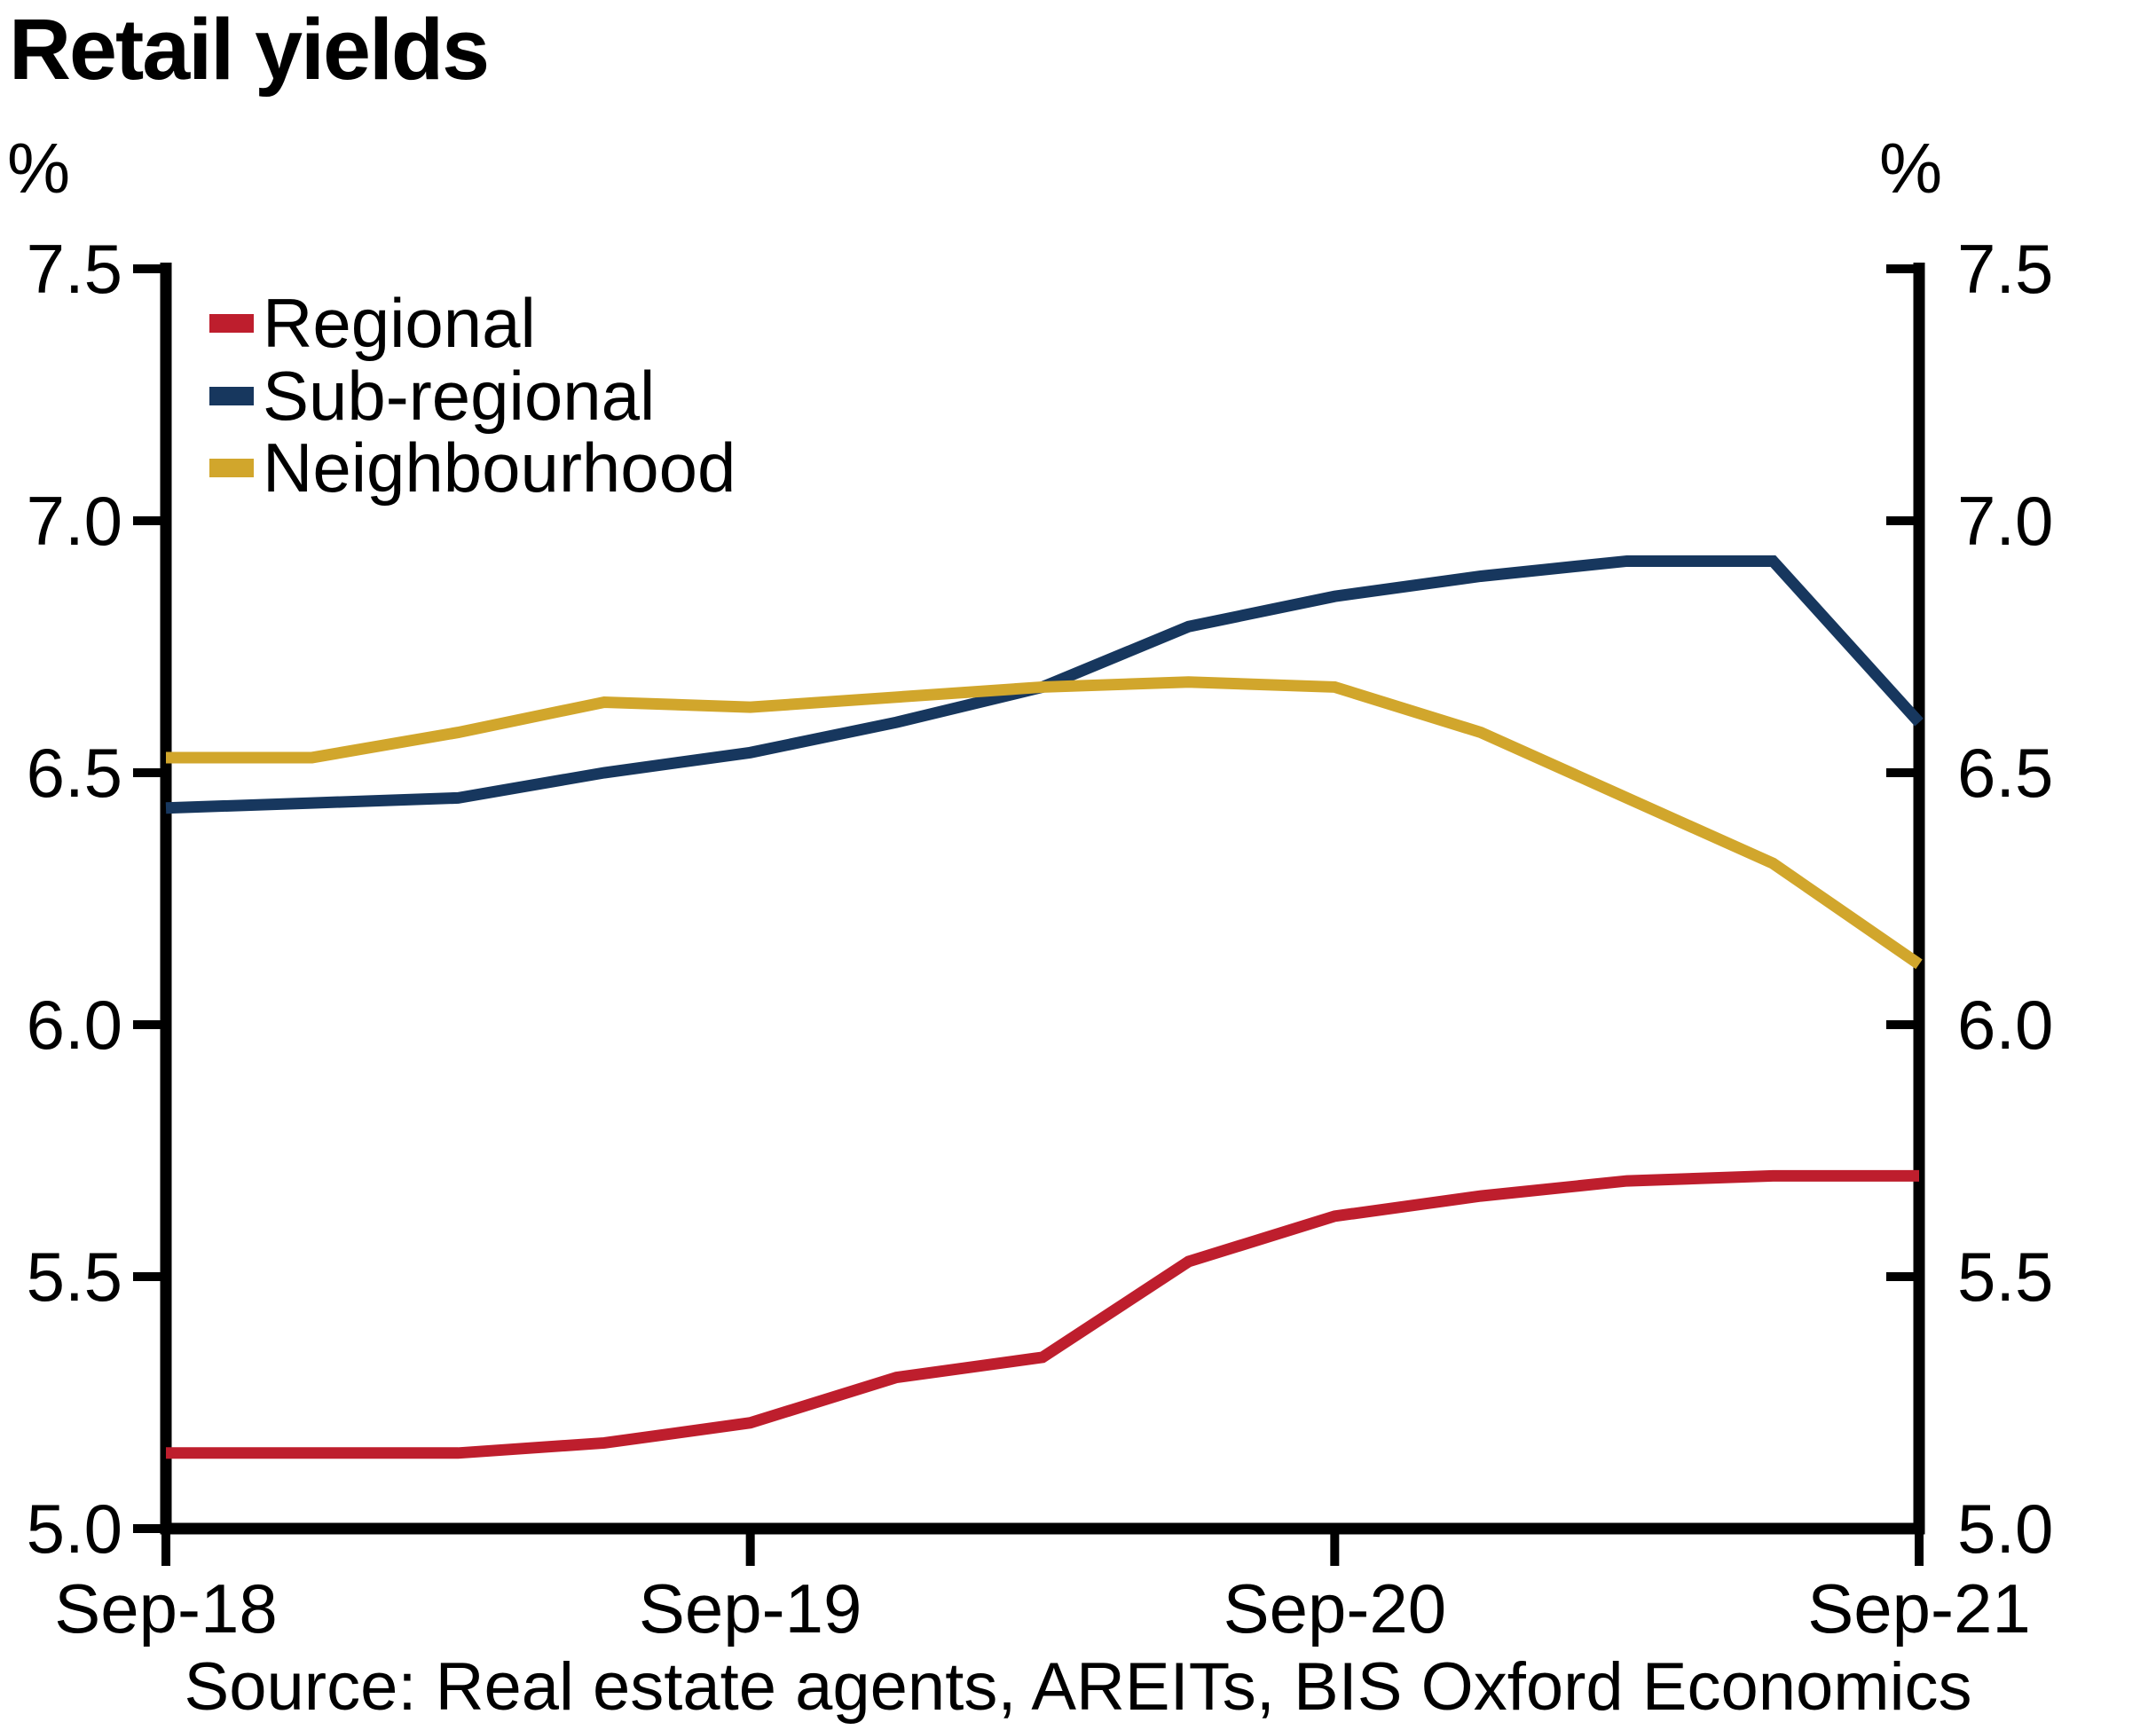 This screenshot has width=2156, height=1730. Describe the element at coordinates (750, 1608) in the screenshot. I see `x-tick-label: Sep-19` at that location.